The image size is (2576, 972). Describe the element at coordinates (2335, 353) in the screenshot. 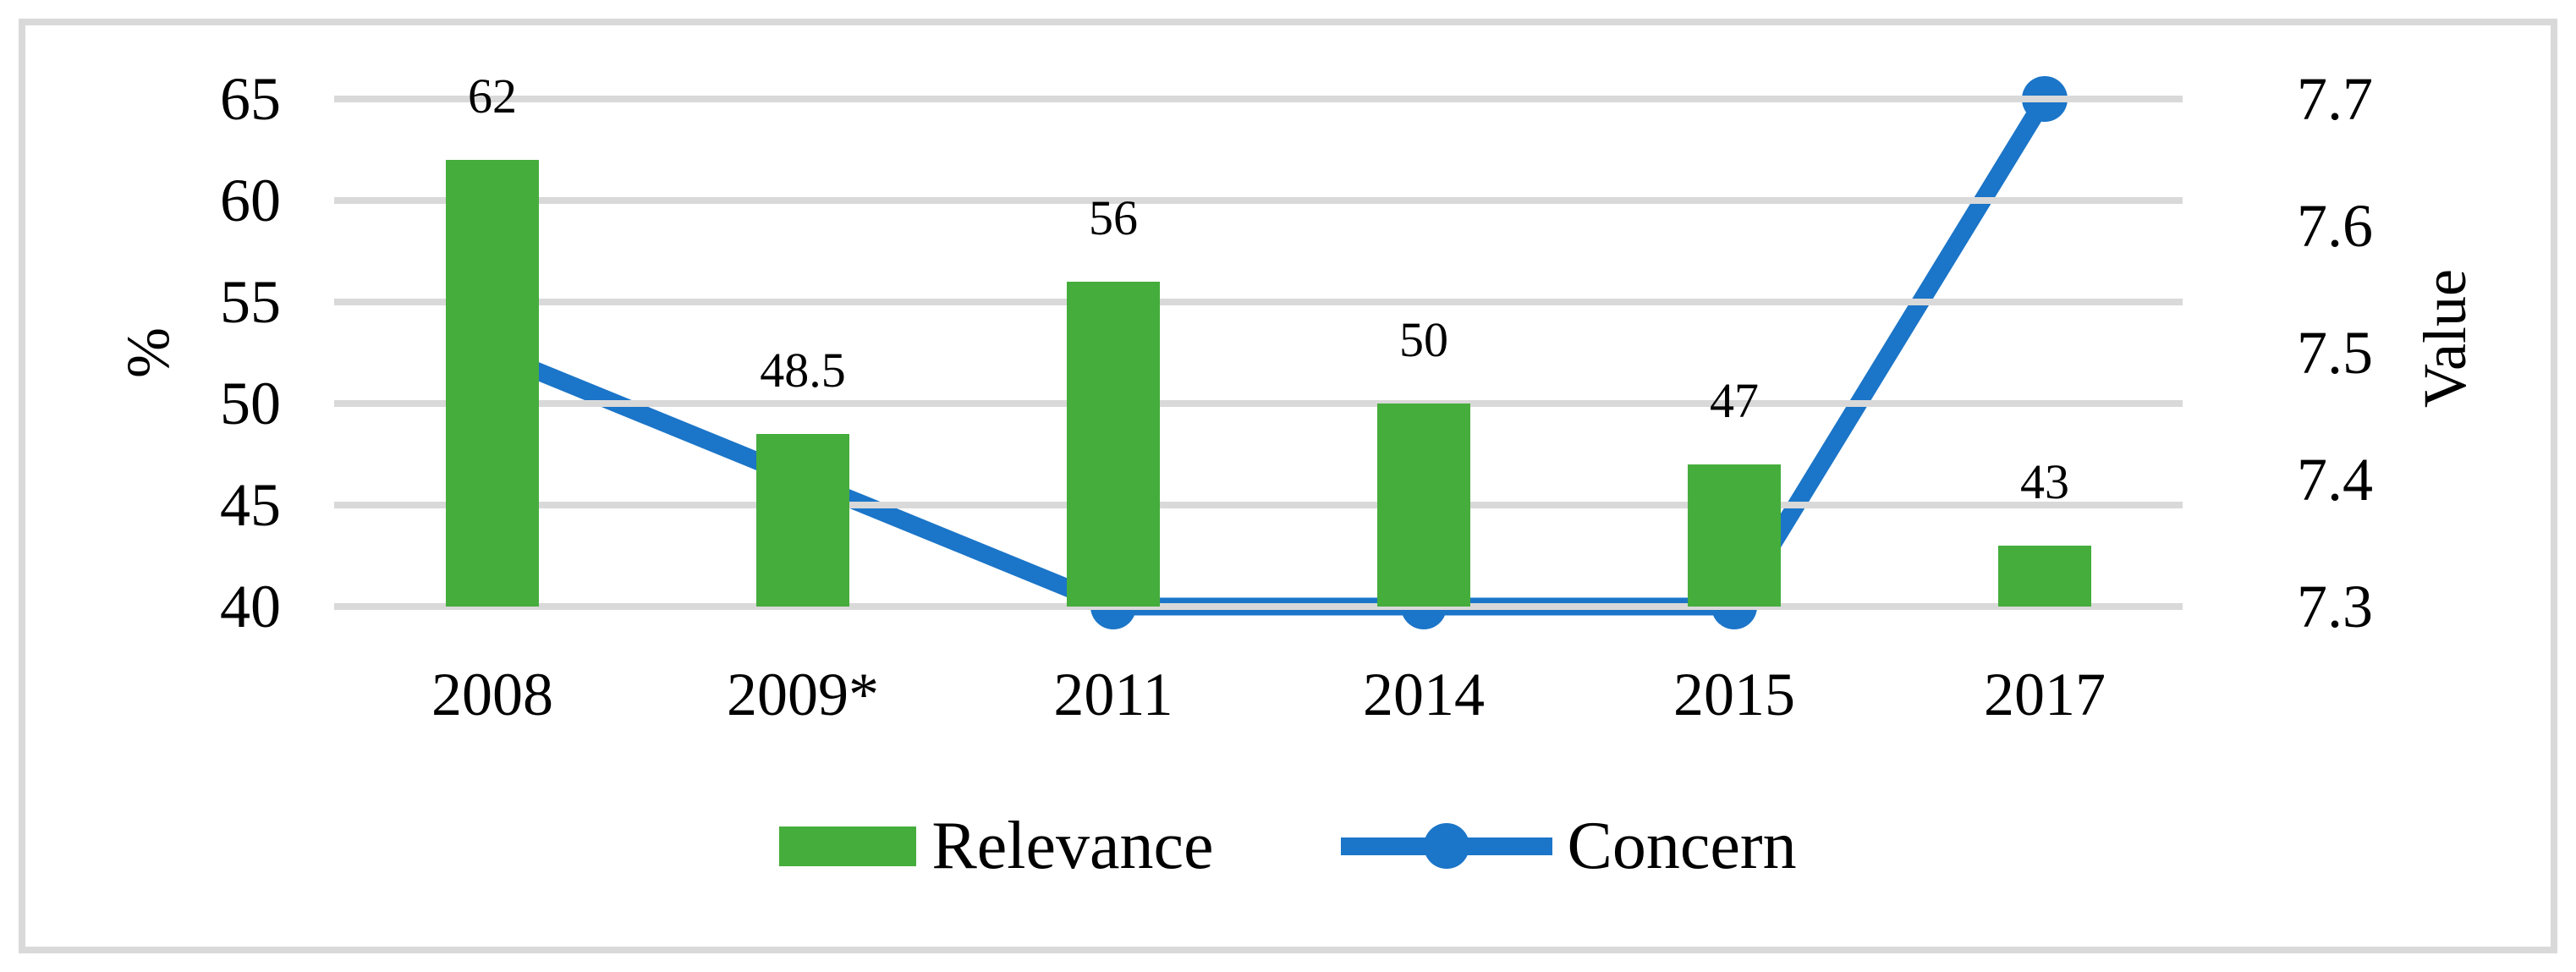

I see `right-axis-tick: 7.5` at that location.